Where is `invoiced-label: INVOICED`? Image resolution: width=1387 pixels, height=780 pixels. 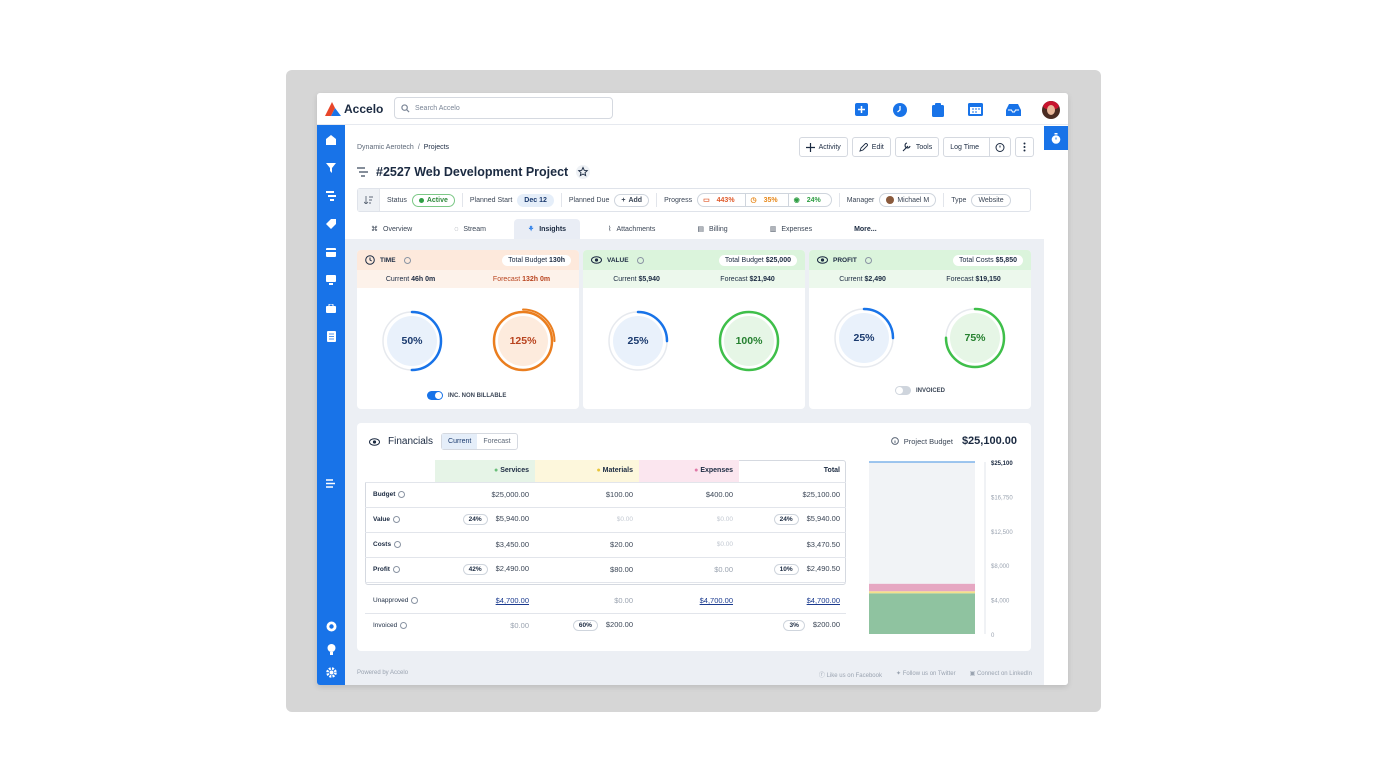 invoiced-label: INVOICED is located at coordinates (931, 390).